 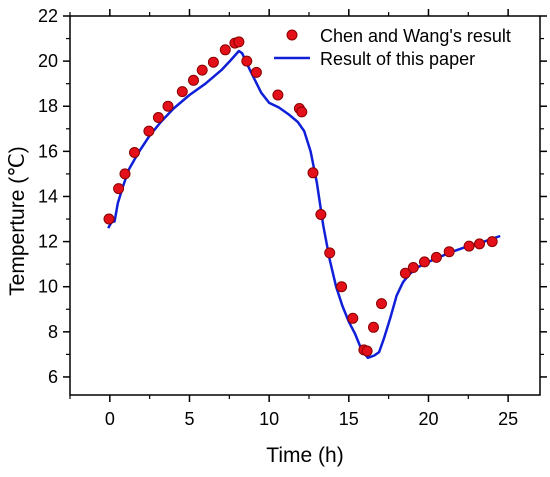 I want to click on legend-label-line: Result of this paper, so click(x=397, y=59).